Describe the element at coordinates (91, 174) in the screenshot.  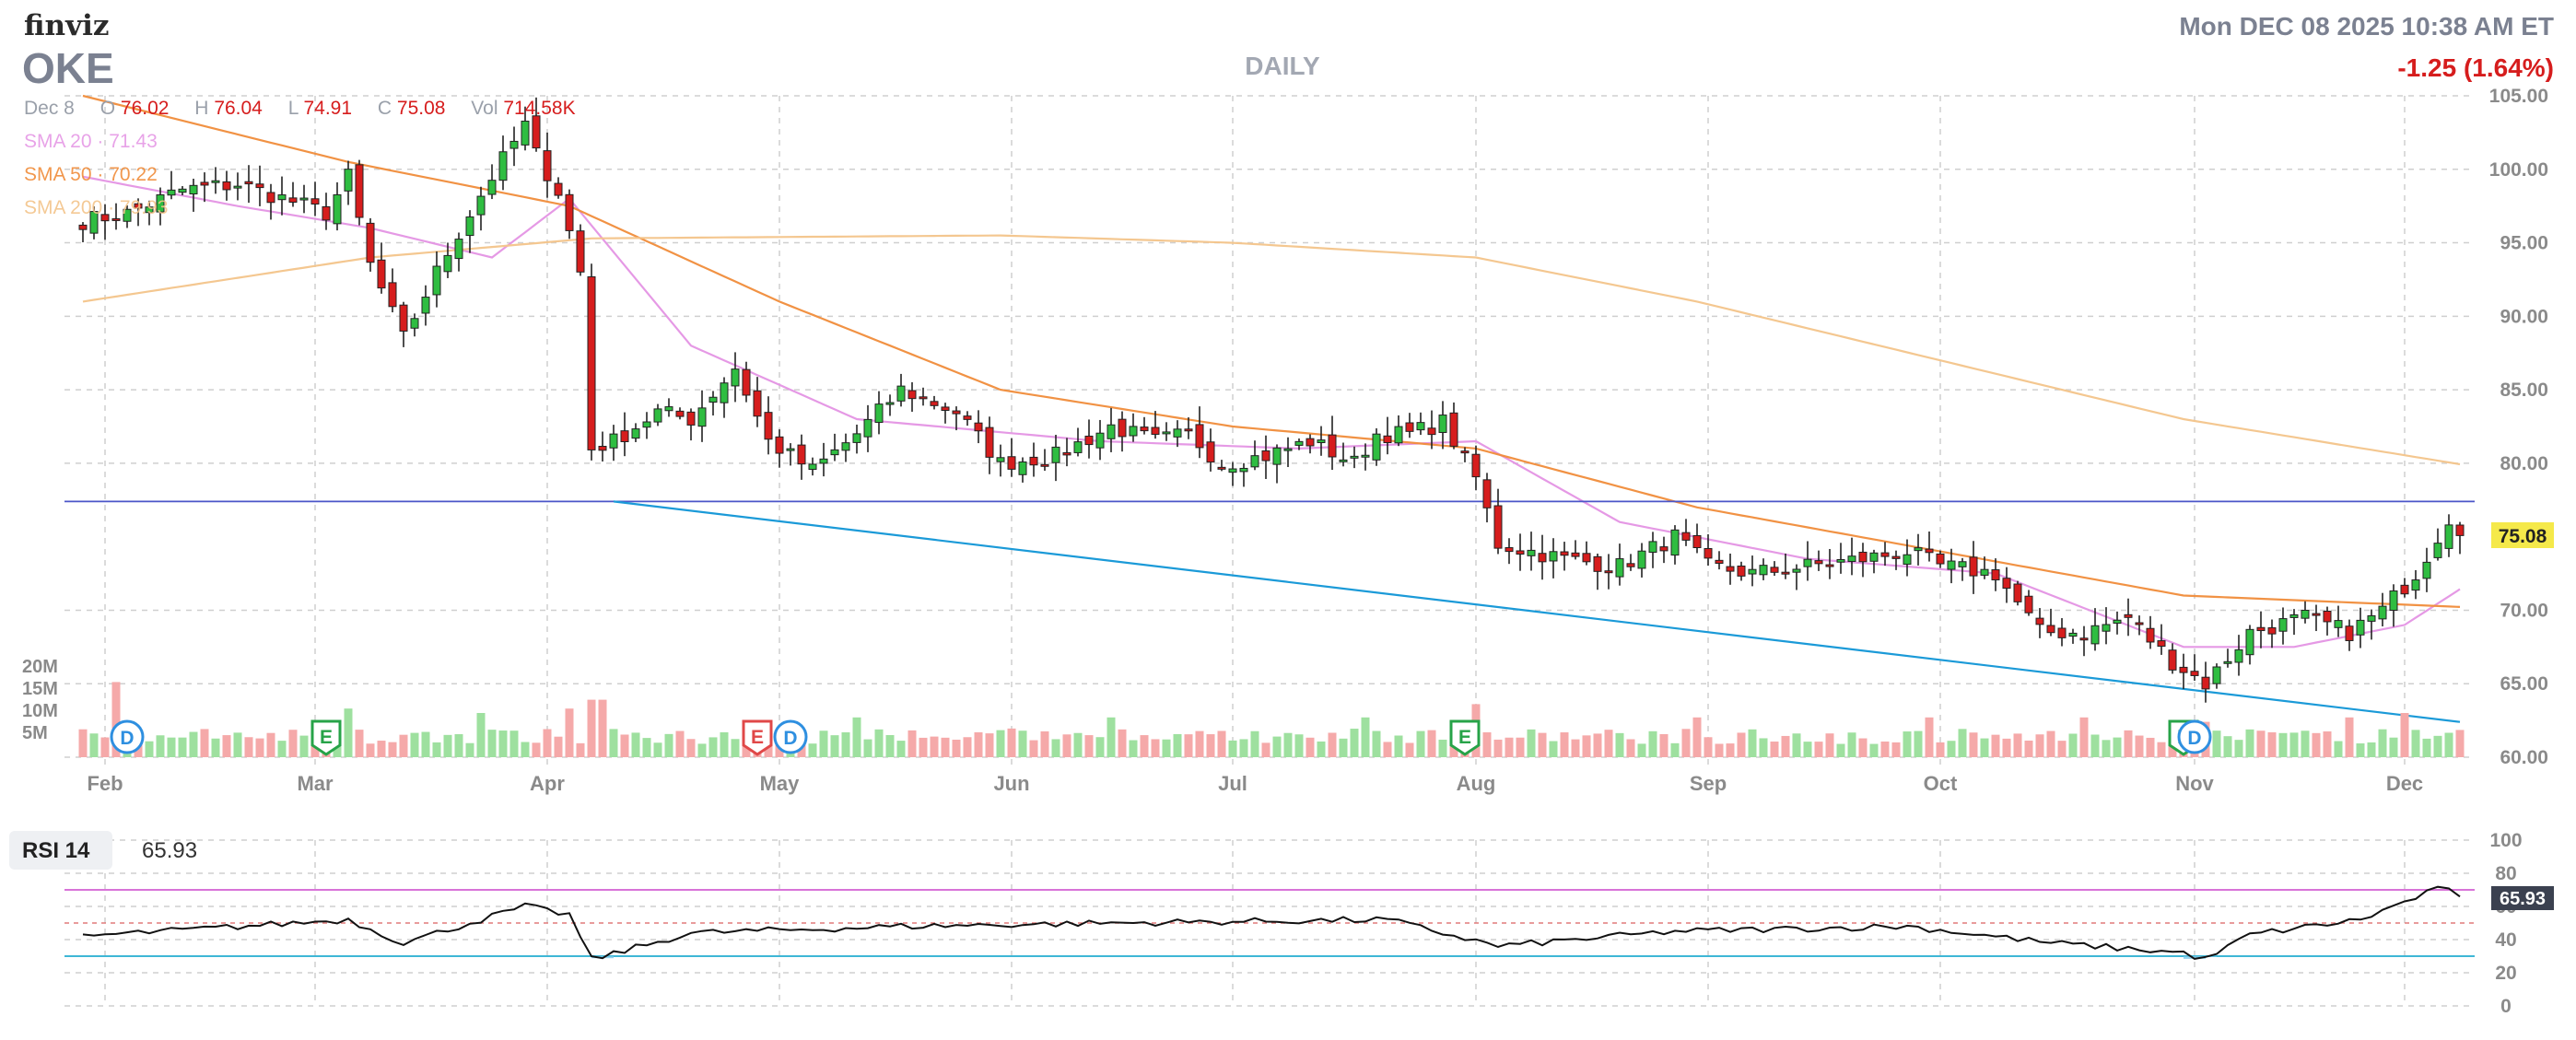
I see `sma50-legend: SMA 50 · 70.22` at that location.